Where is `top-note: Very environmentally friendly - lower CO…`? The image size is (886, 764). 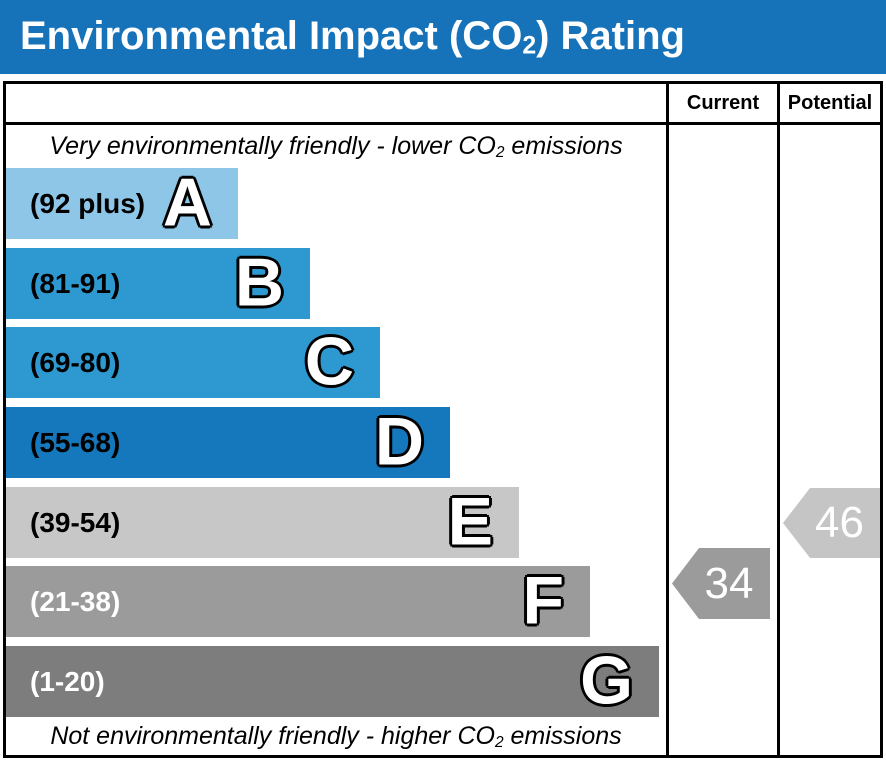 top-note: Very environmentally friendly - lower CO… is located at coordinates (336, 147).